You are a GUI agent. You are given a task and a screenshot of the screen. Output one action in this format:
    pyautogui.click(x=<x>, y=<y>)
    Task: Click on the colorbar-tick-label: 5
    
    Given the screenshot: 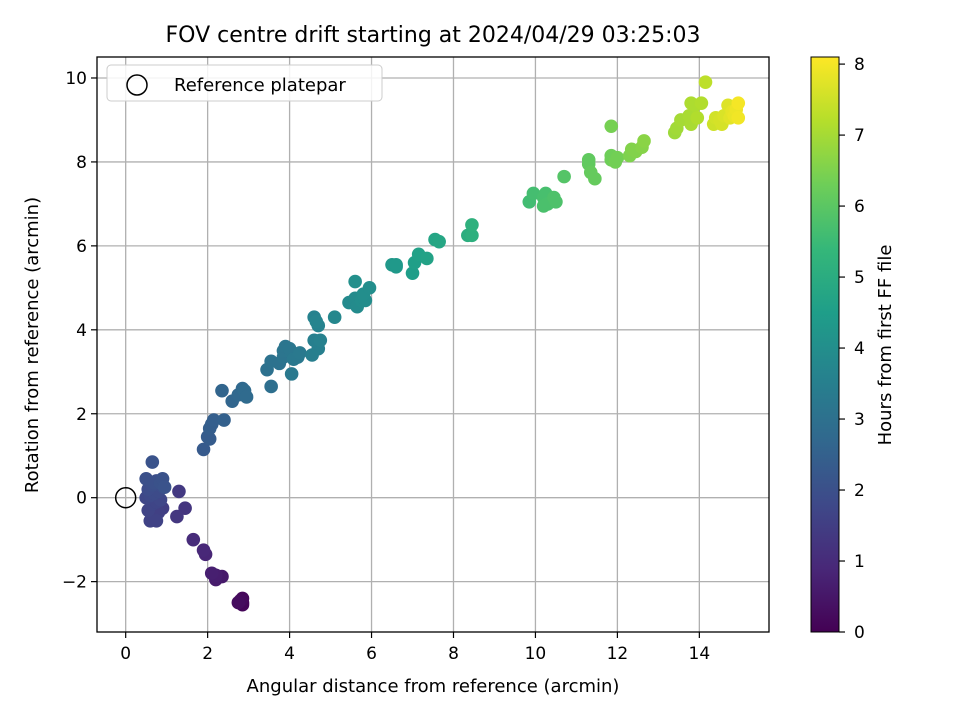 What is the action you would take?
    pyautogui.click(x=859, y=278)
    